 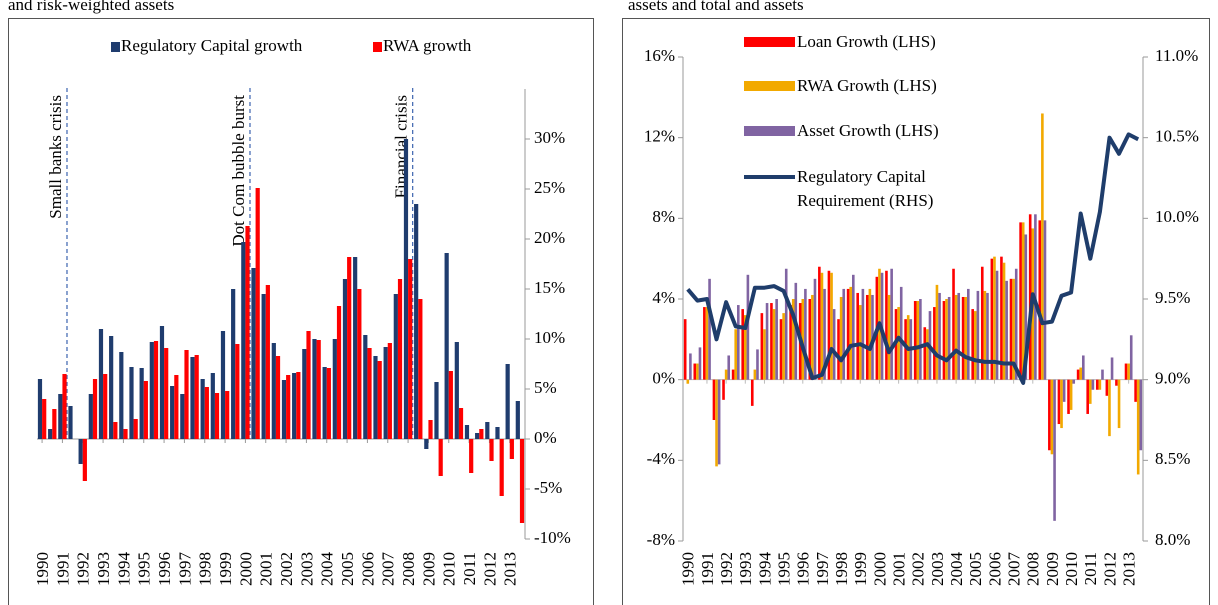 I want to click on x-tick-label: 2002, so click(x=918, y=569).